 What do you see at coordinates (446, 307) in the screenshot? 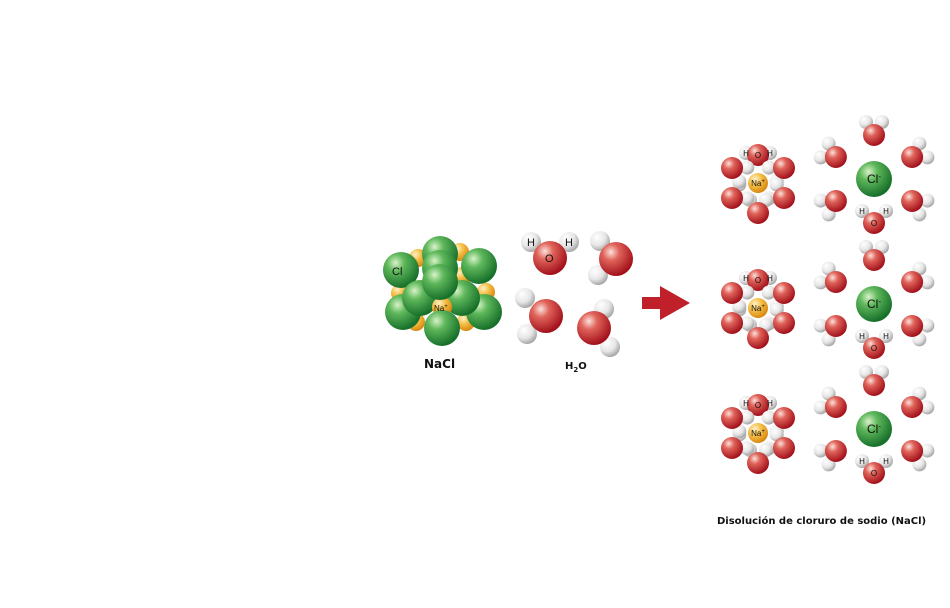
I see `nacl-na-charge: +` at bounding box center [446, 307].